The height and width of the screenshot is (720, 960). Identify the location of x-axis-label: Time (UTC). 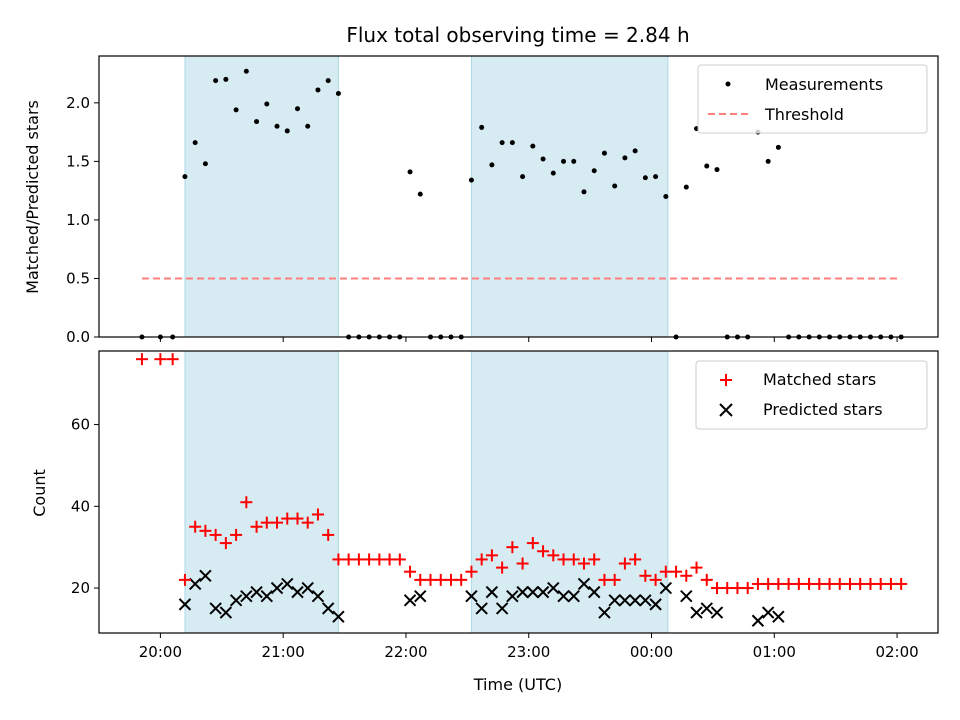
(517, 684).